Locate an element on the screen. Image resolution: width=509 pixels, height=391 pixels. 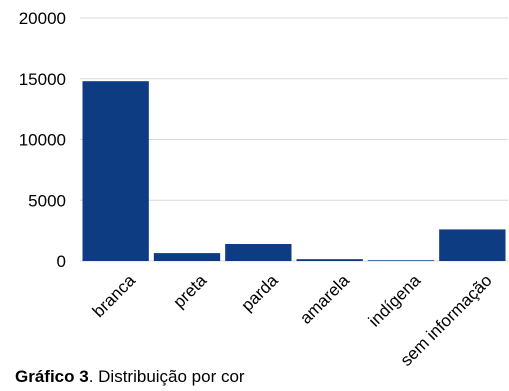
y-tick-label-5000: 5000 is located at coordinates (47, 200).